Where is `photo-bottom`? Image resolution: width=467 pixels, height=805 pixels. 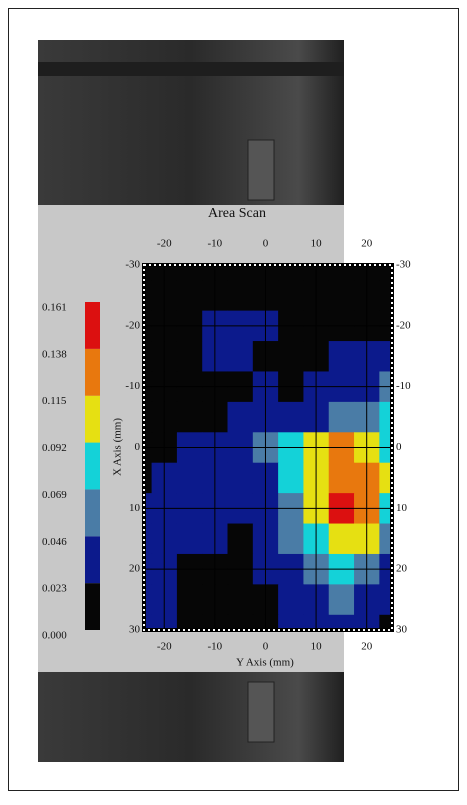
photo-bottom is located at coordinates (191, 717).